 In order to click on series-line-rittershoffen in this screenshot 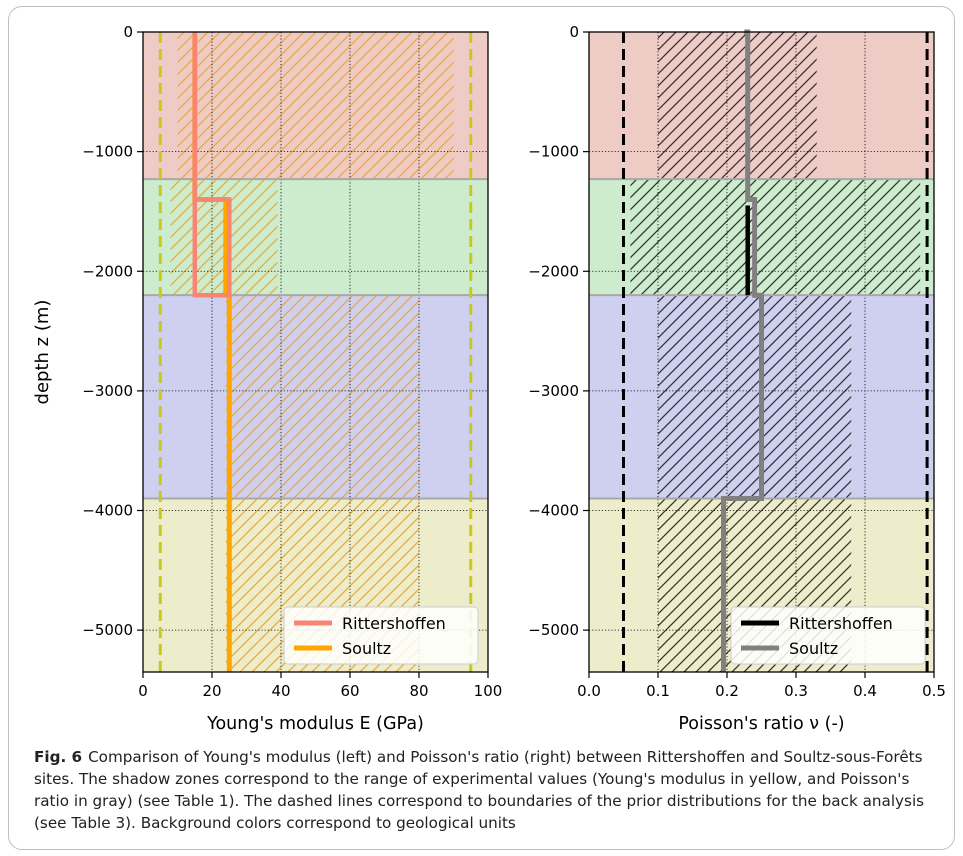, I will do `click(212, 165)`.